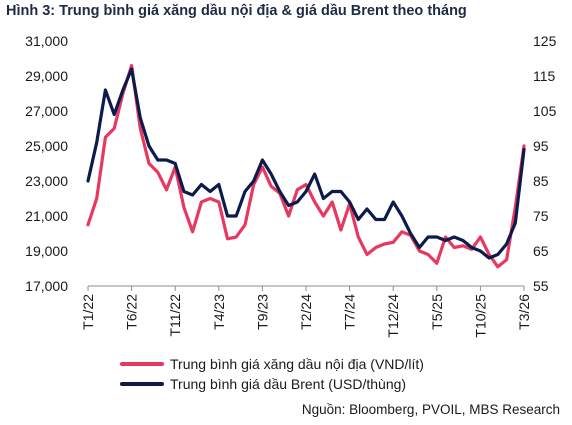 This screenshot has height=425, width=572. Describe the element at coordinates (306, 288) in the screenshot. I see `axes` at that location.